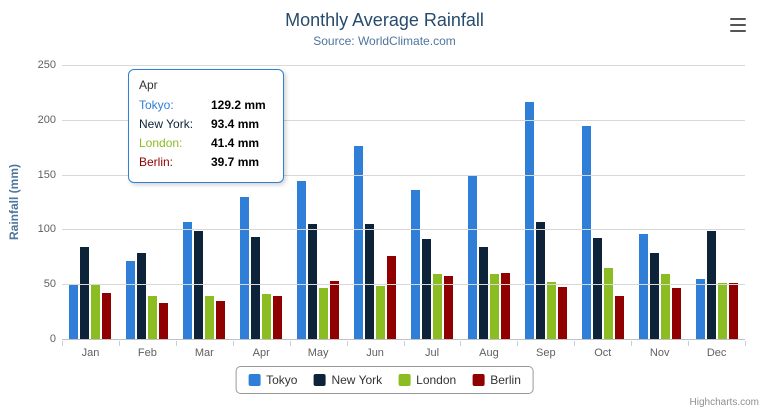 The height and width of the screenshot is (416, 769). Describe the element at coordinates (403, 353) in the screenshot. I see `x-axis-labels: Jan Feb Mar Apr May Jun Jul Aug Sep Oct Nov Dec` at that location.